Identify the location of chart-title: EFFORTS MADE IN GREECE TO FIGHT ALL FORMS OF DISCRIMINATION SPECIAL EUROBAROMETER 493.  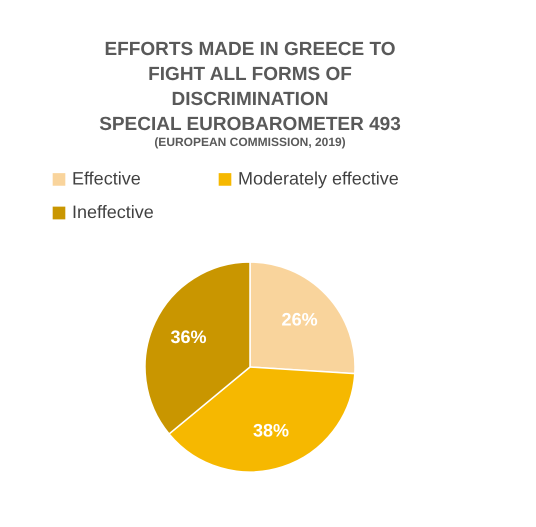
(250, 87).